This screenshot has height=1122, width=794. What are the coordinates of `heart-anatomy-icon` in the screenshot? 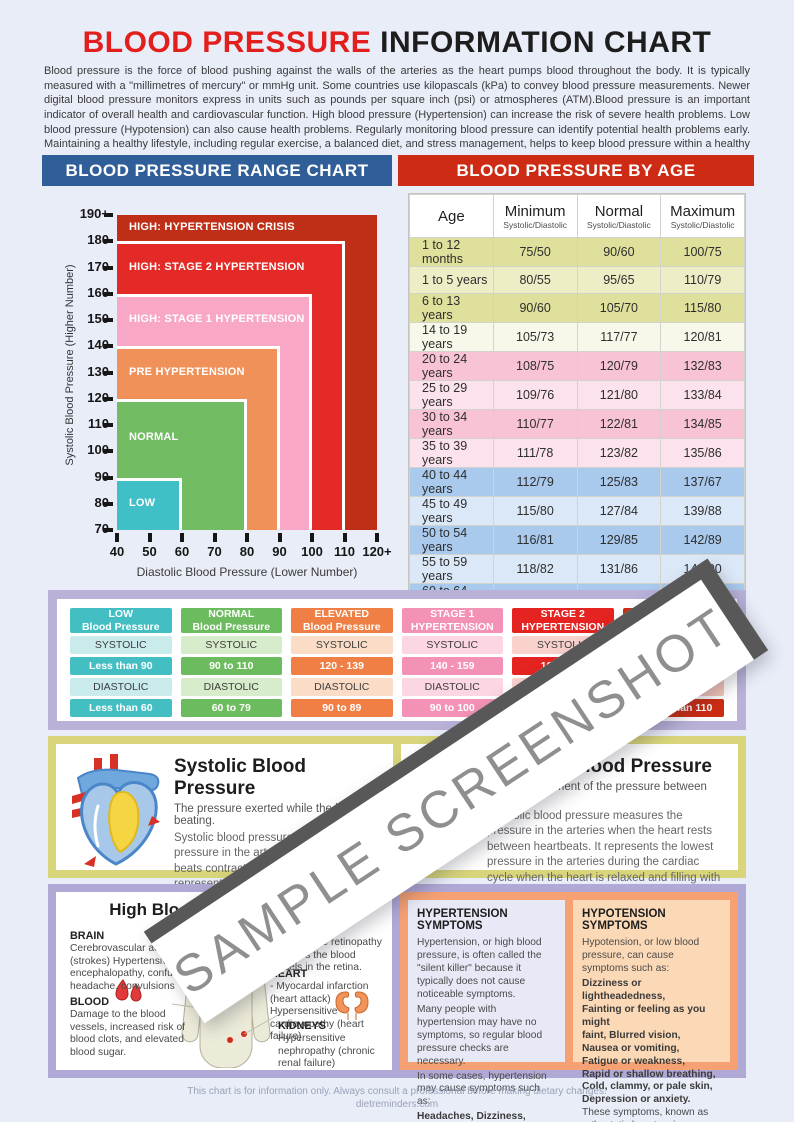 It's located at (116, 813).